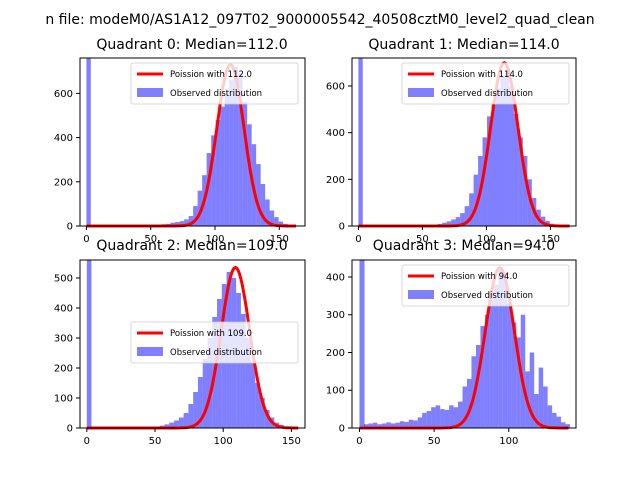 Image resolution: width=640 pixels, height=480 pixels. I want to click on panel-1-legend-box, so click(485, 83).